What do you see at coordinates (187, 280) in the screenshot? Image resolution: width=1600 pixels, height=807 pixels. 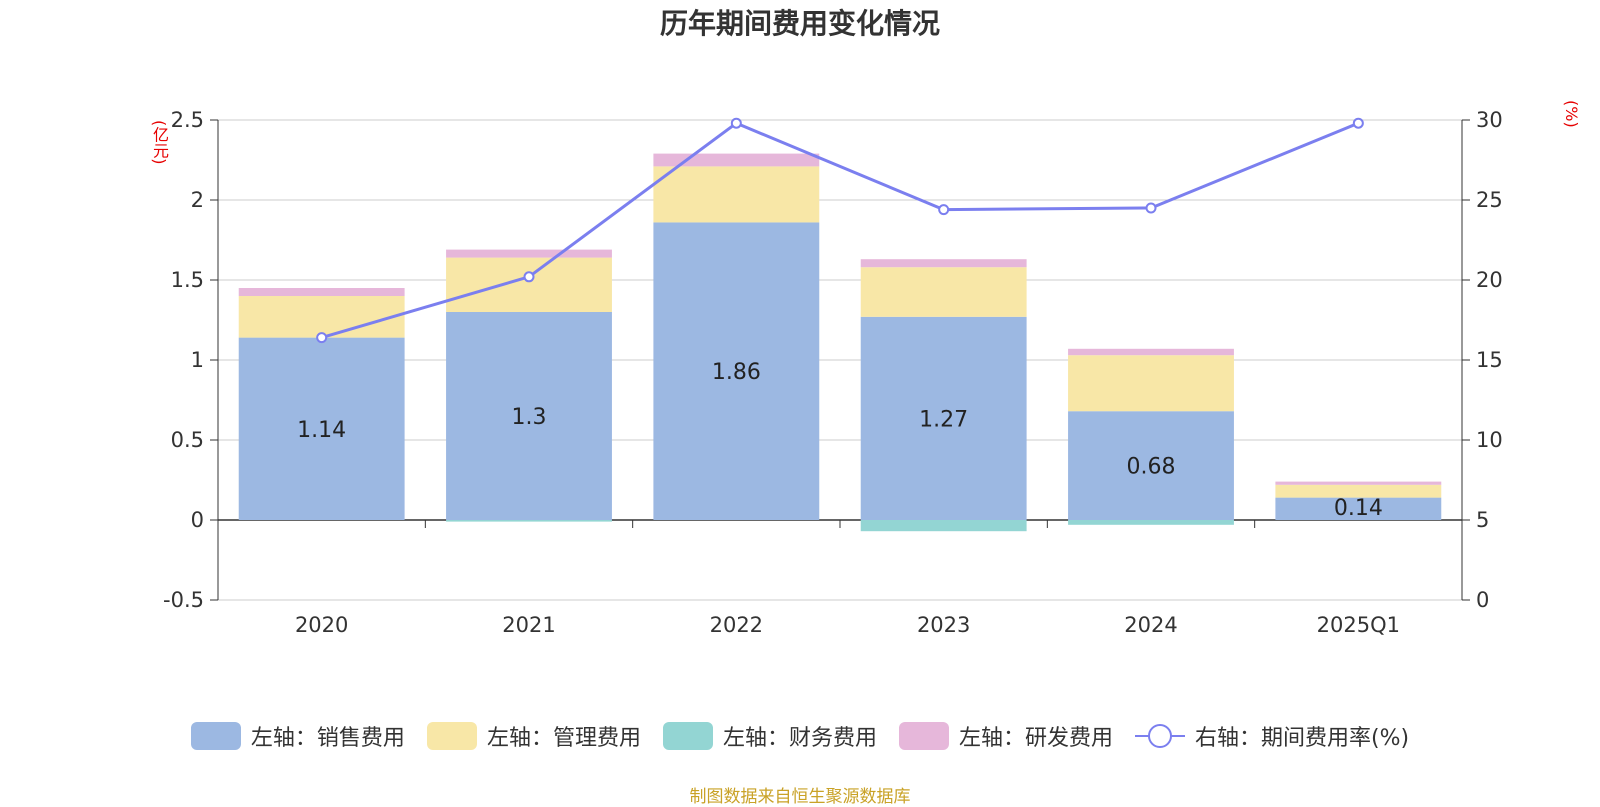 I see `left-axis-tick-label: 1.5` at bounding box center [187, 280].